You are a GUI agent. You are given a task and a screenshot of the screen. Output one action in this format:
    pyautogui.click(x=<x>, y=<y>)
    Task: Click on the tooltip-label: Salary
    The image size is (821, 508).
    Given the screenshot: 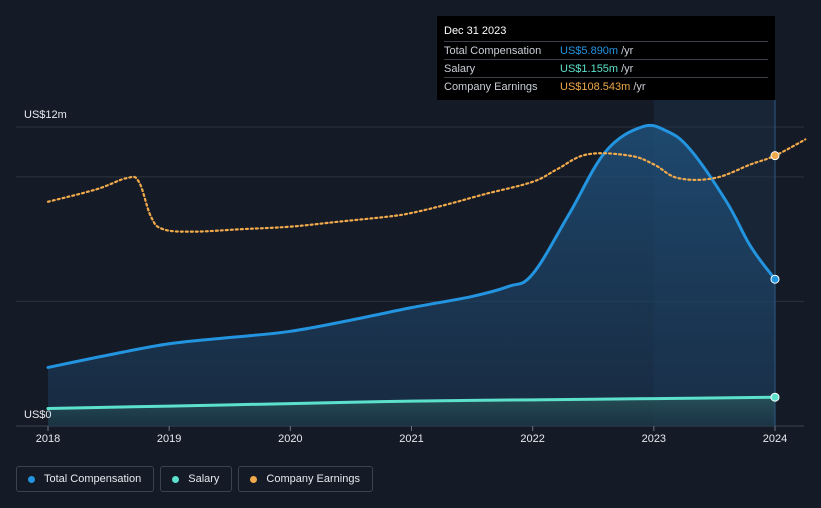 What is the action you would take?
    pyautogui.click(x=460, y=68)
    